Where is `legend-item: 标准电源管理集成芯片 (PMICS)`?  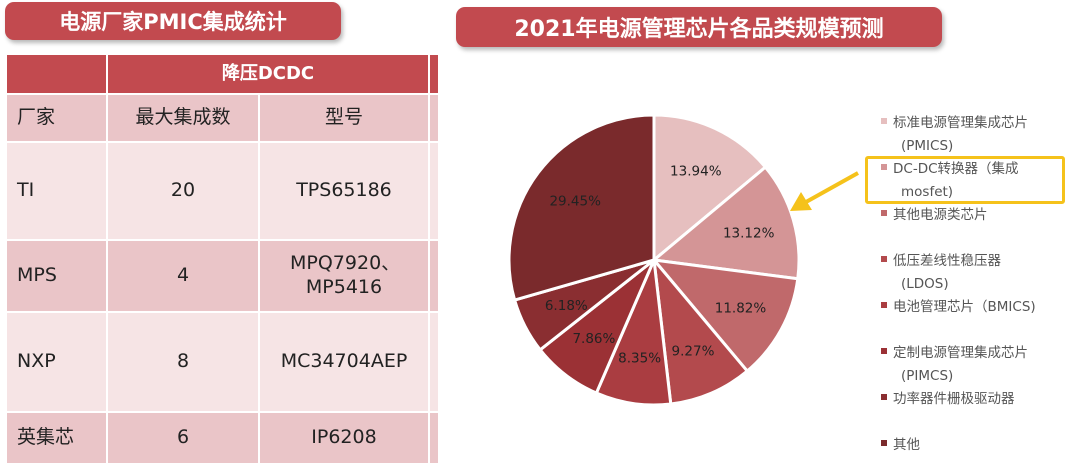
legend-item: 标准电源管理集成芯片 (PMICS) is located at coordinates (954, 135).